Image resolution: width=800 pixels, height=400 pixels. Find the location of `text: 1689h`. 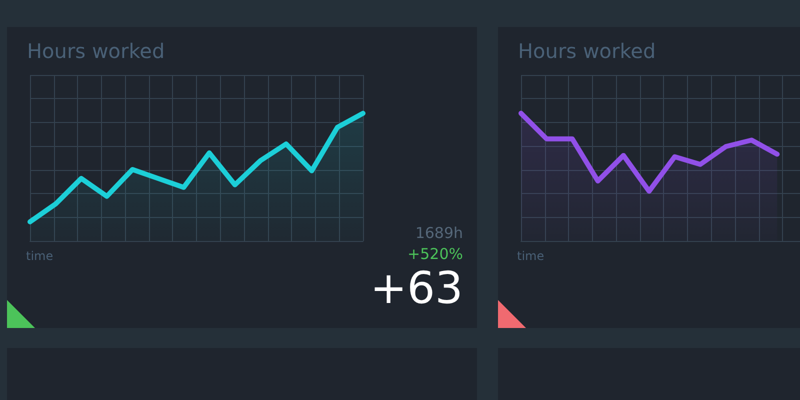

text: 1689h is located at coordinates (439, 233).